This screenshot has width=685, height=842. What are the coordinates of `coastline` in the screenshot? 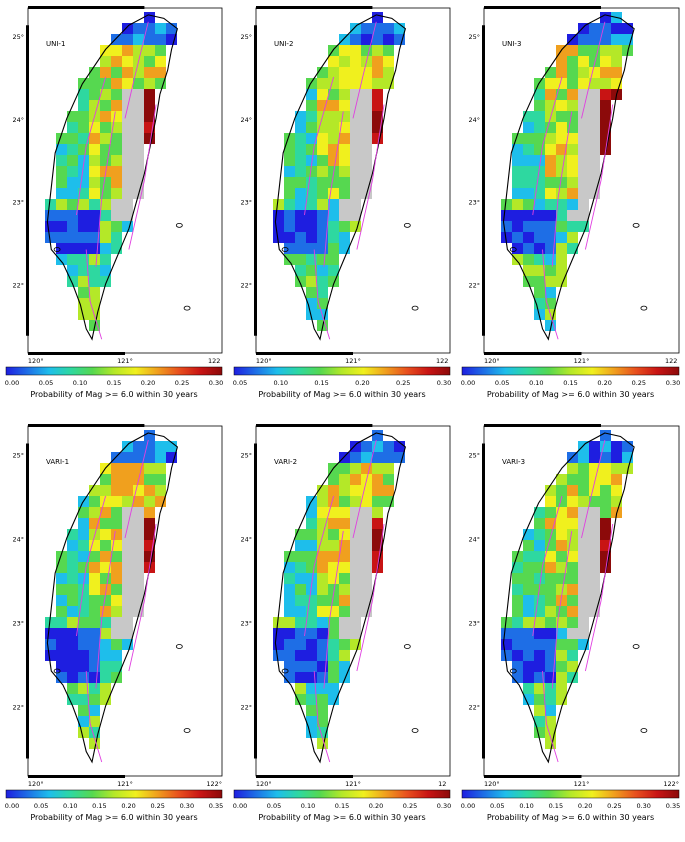 It's located at (112, 177).